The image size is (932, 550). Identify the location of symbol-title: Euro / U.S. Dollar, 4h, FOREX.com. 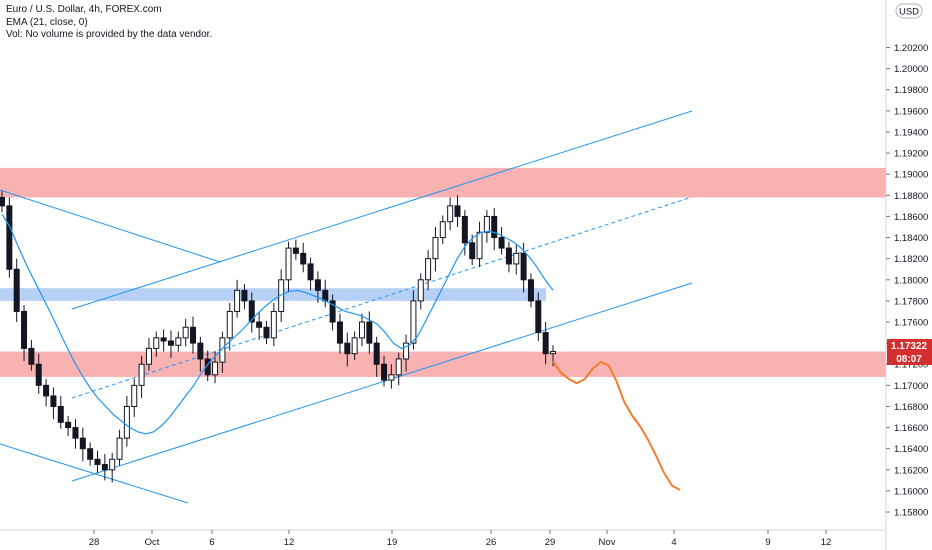
(84, 9).